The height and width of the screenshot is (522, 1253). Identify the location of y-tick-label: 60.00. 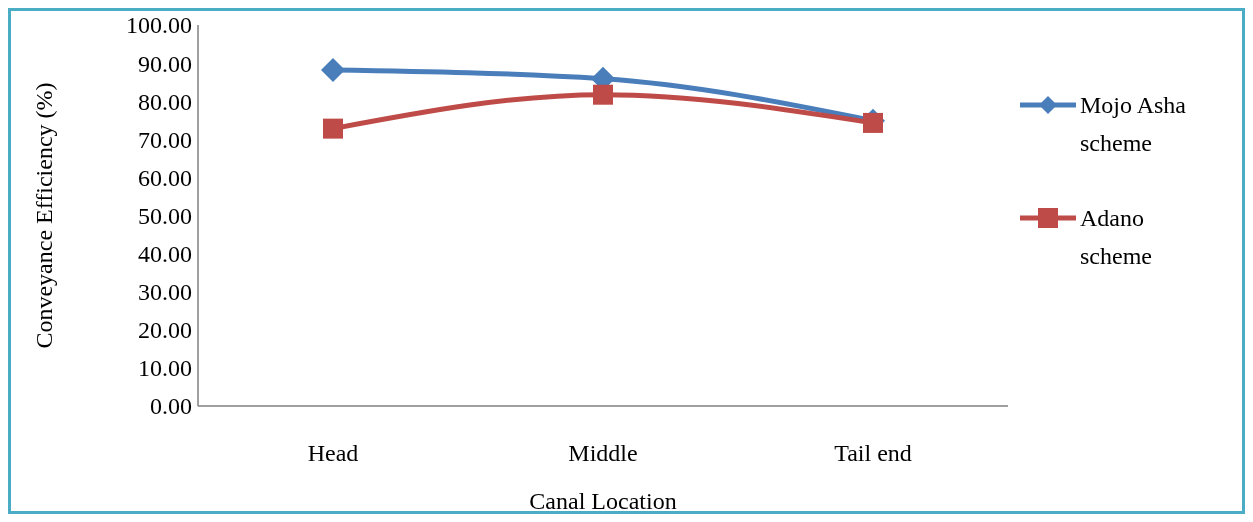
(165, 177).